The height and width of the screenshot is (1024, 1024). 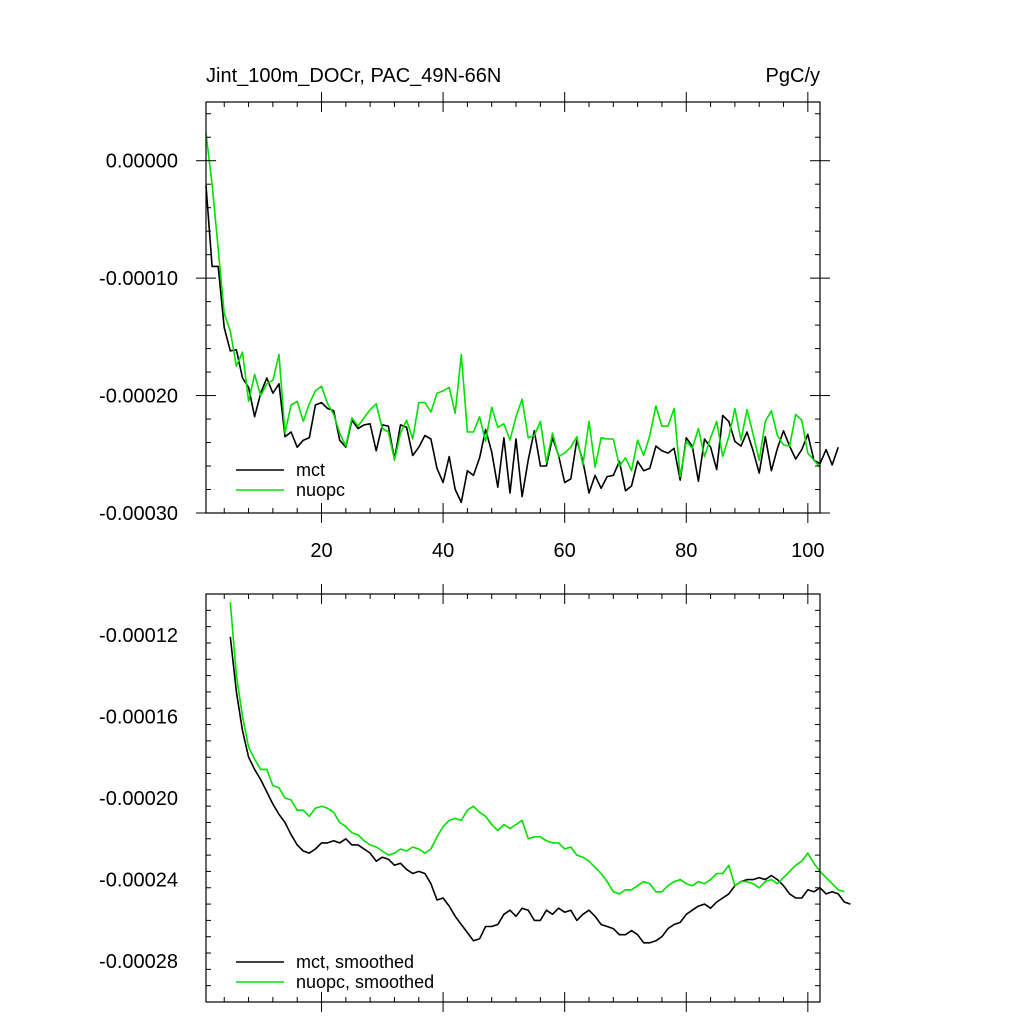 I want to click on x-tick-label: 20, so click(x=321, y=551).